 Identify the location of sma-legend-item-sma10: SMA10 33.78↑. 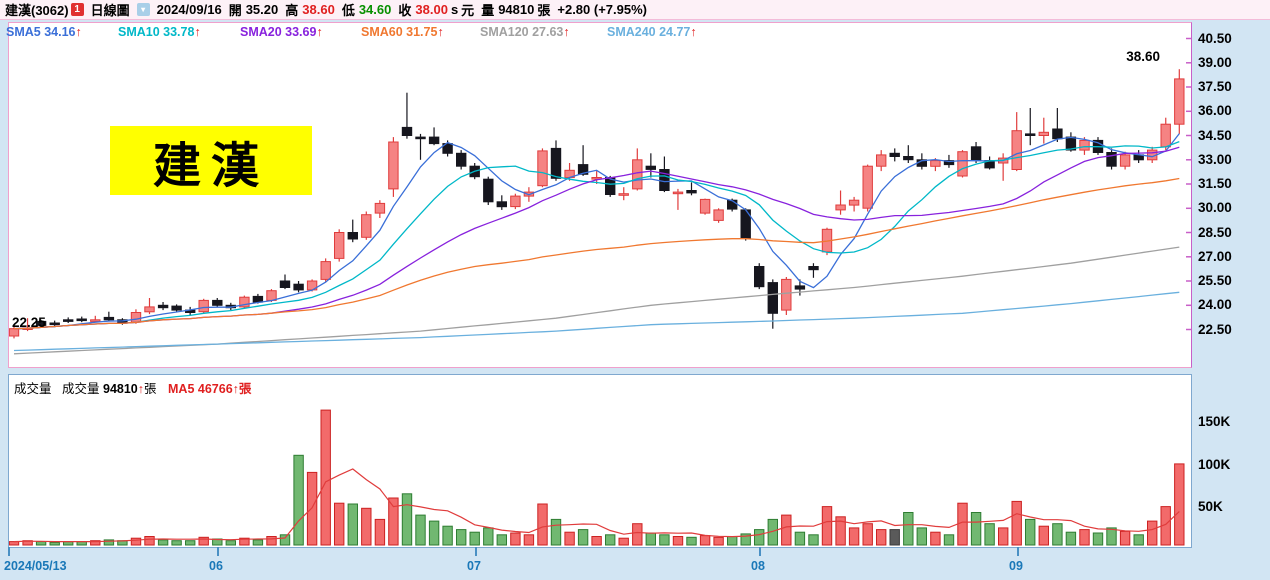
(159, 32).